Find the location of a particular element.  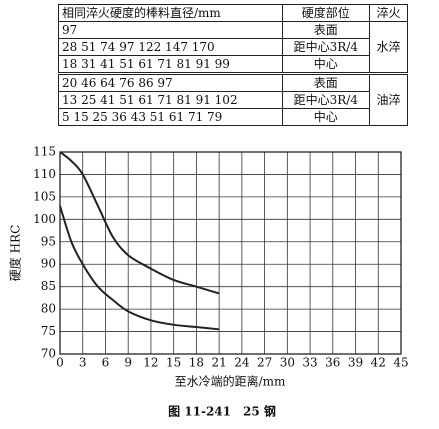

y-tick-label: 90 is located at coordinates (48, 264).